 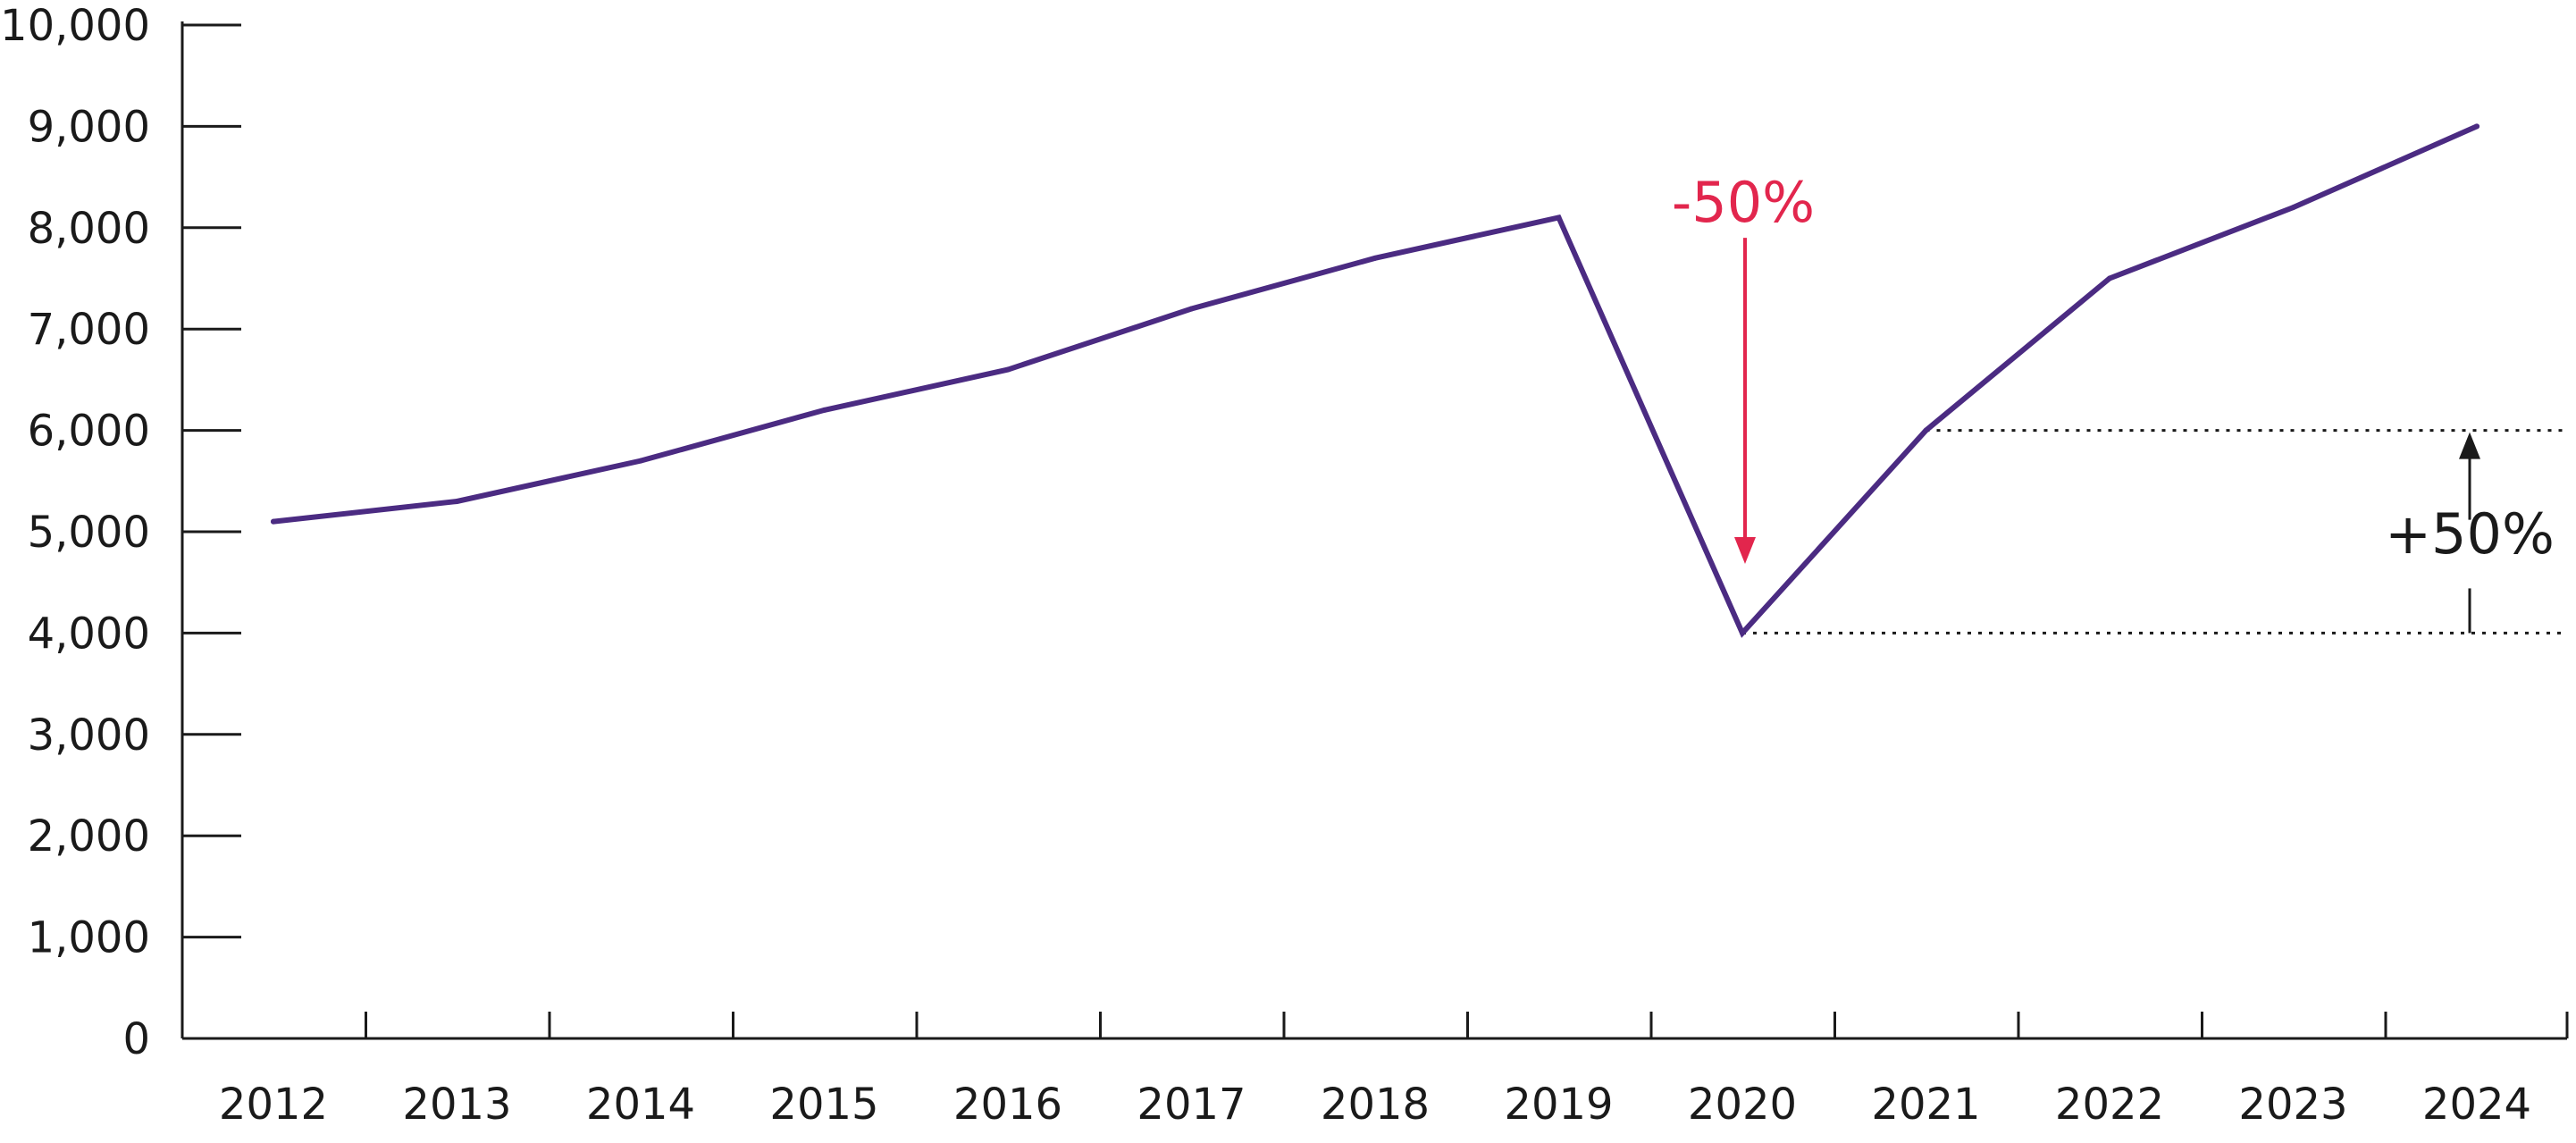 I want to click on x-tick-label: 2020, so click(x=1742, y=1105).